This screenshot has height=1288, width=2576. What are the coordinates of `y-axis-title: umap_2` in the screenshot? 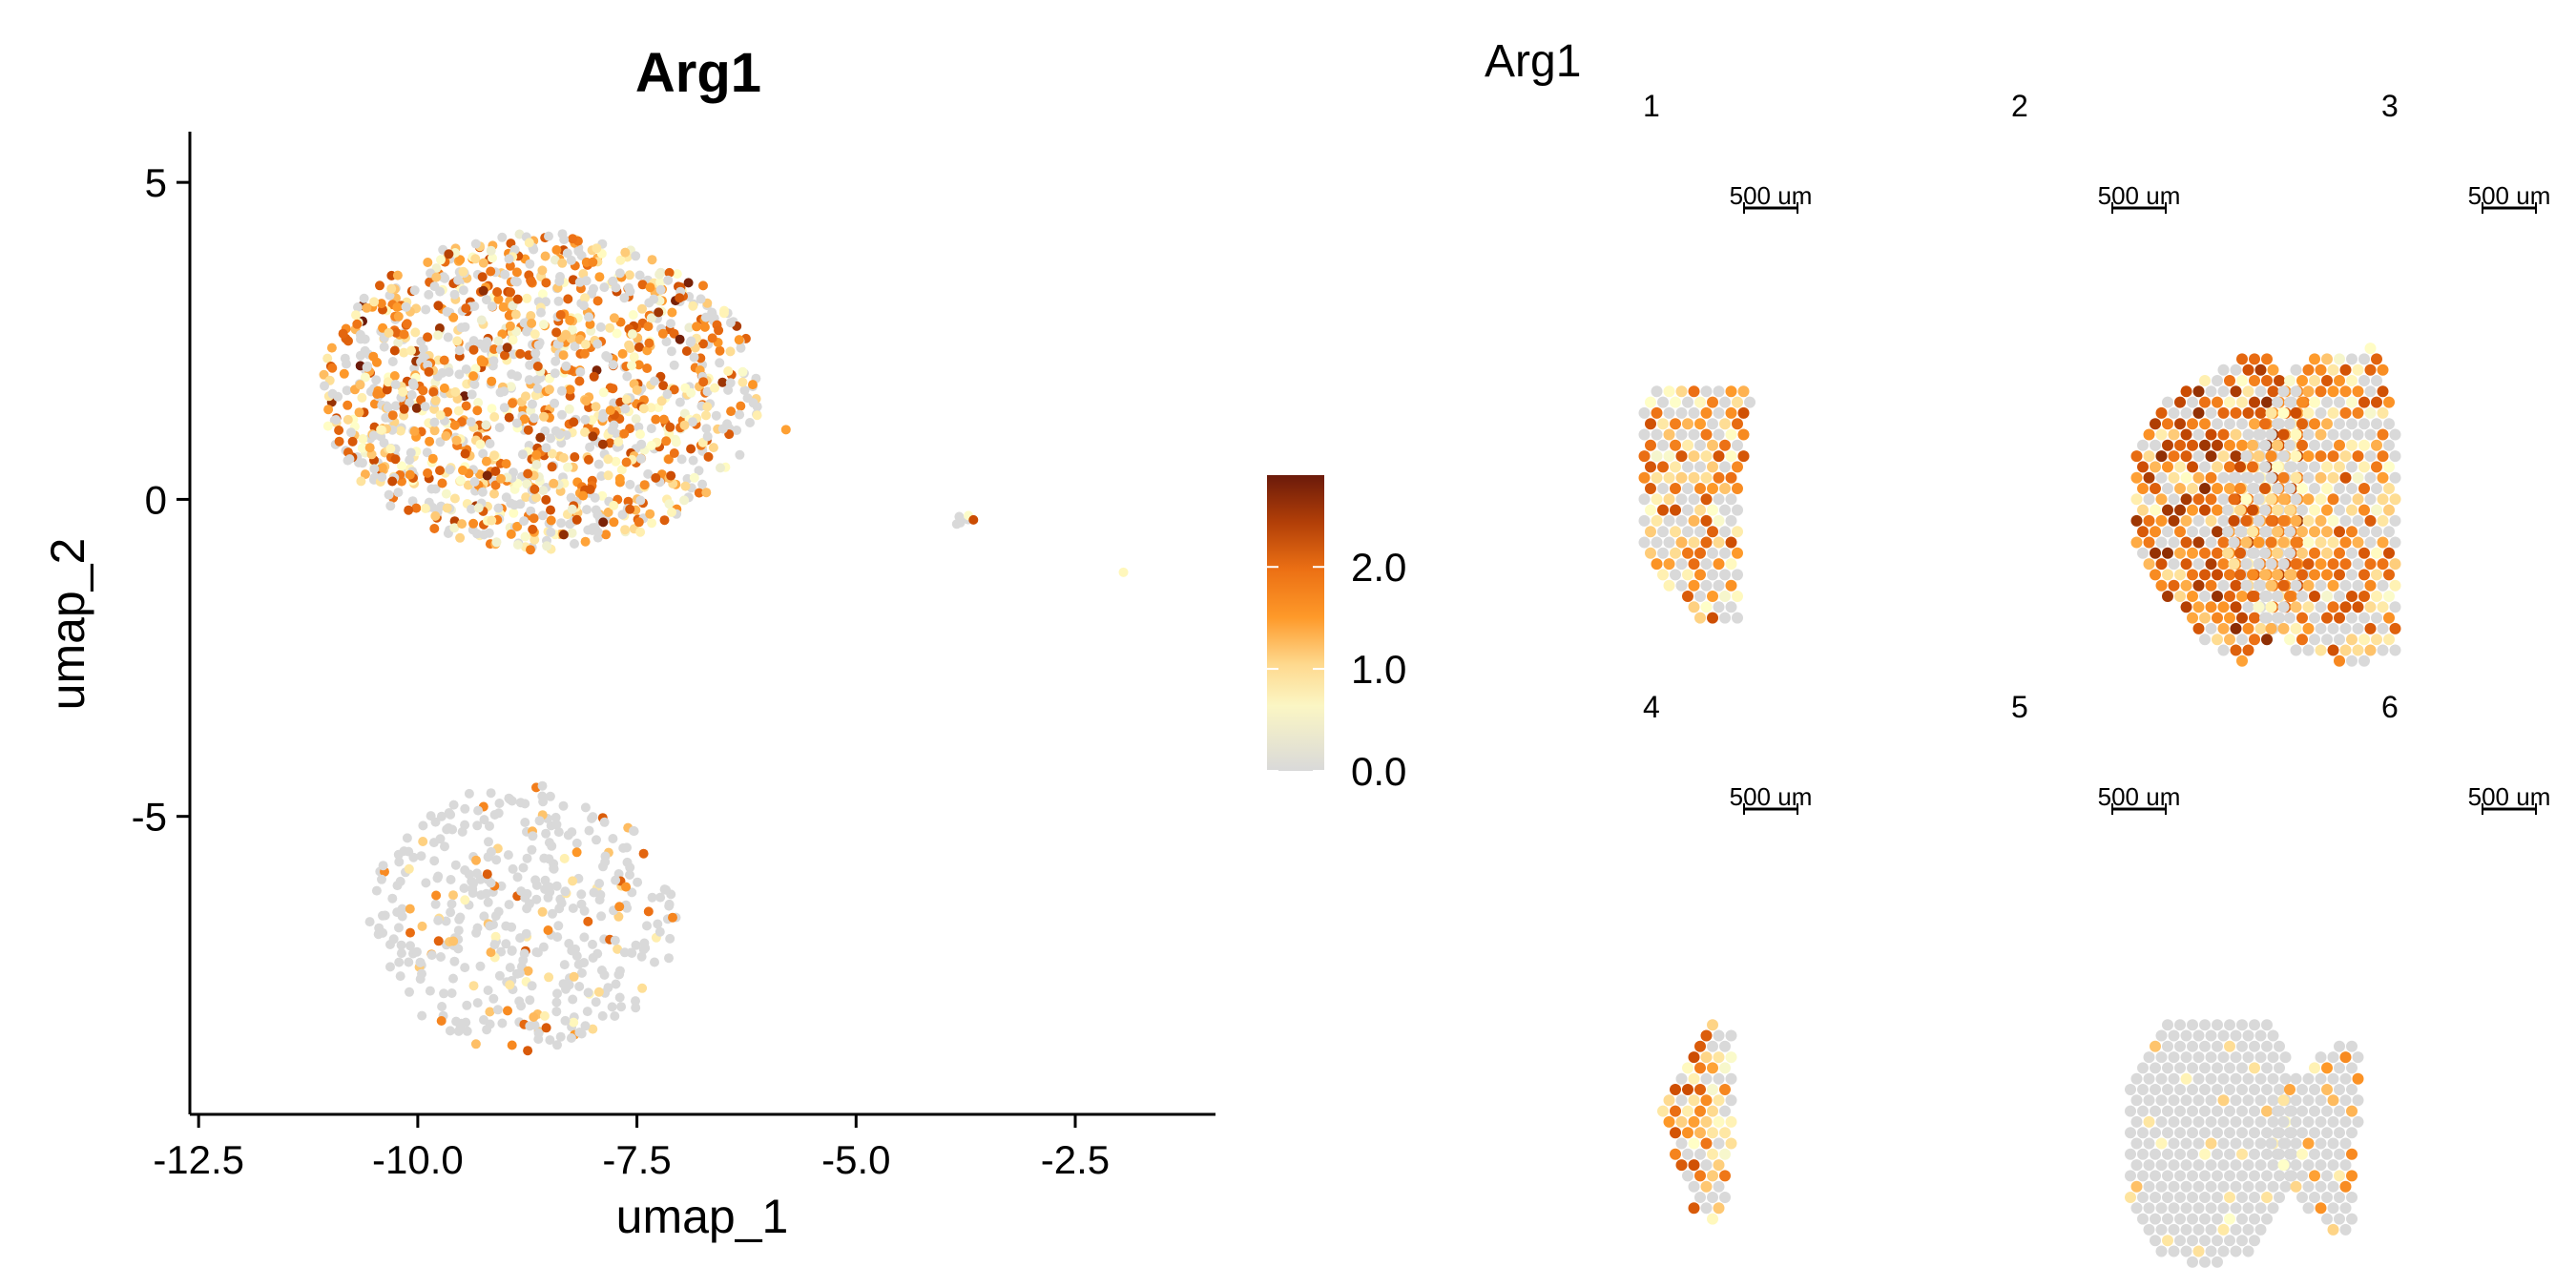 It's located at (67, 624).